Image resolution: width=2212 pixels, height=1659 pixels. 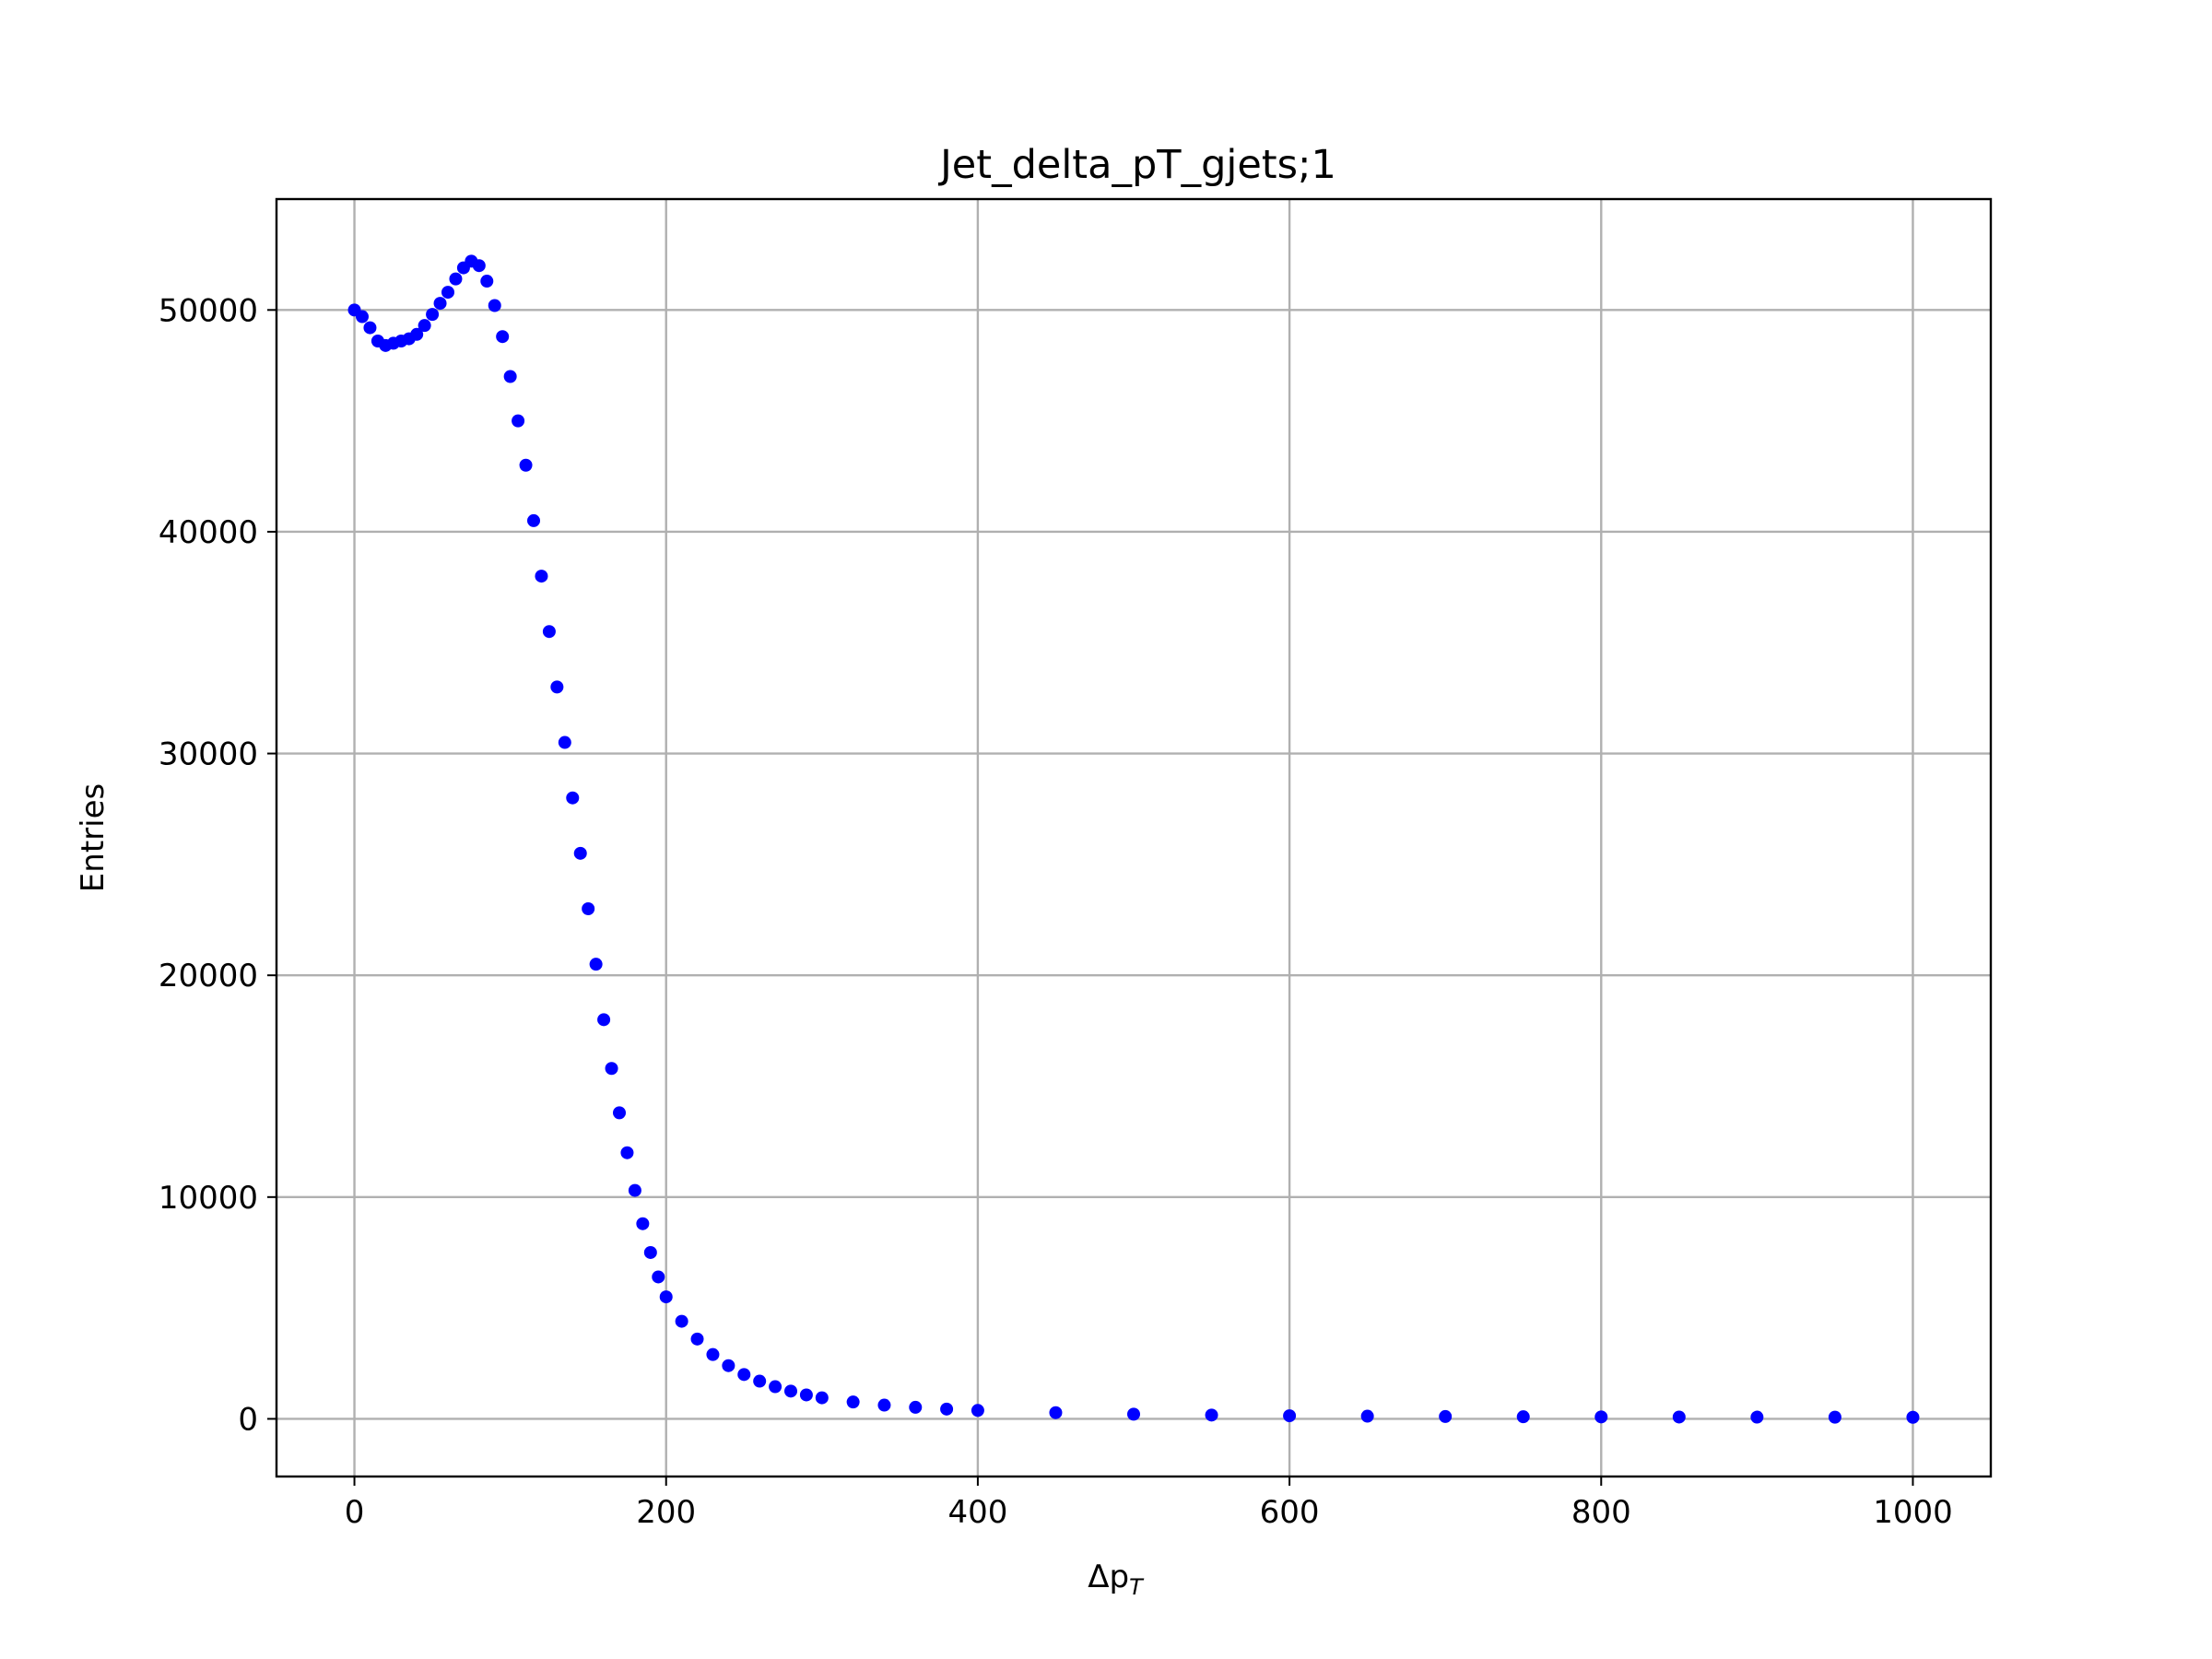 I want to click on x-tick-label: 400, so click(x=977, y=1512).